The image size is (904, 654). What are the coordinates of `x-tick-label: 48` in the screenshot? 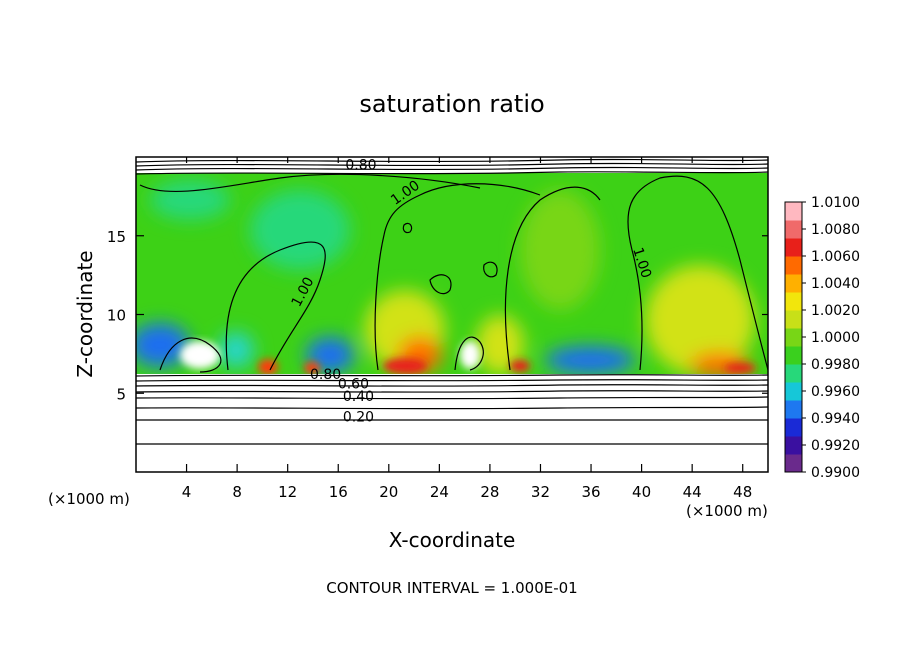 It's located at (742, 492).